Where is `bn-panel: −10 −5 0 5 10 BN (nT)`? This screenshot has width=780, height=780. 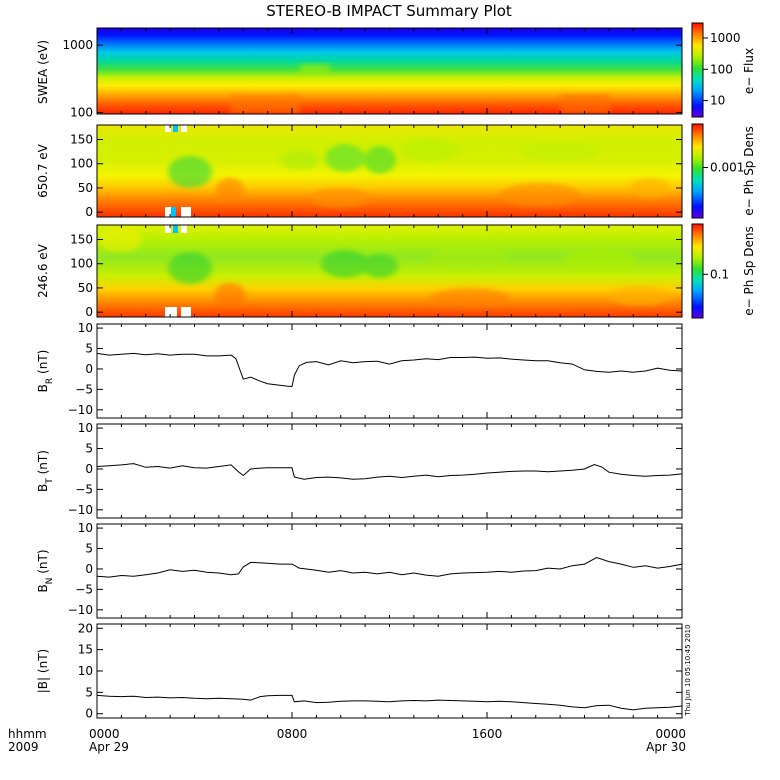
bn-panel: −10 −5 0 5 10 BN (nT) is located at coordinates (359, 570).